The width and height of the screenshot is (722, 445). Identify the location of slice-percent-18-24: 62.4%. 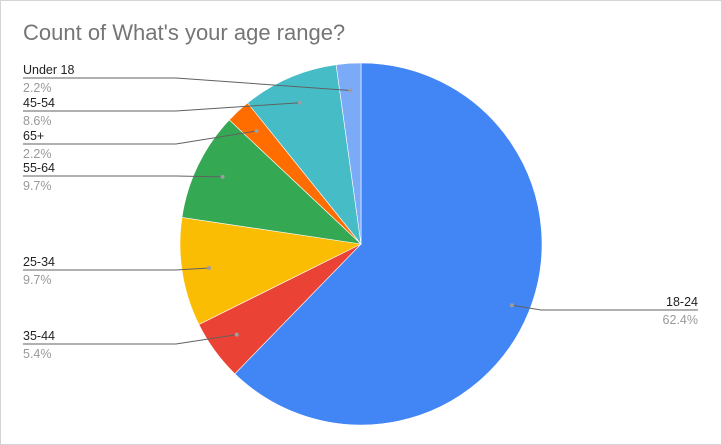
(680, 320).